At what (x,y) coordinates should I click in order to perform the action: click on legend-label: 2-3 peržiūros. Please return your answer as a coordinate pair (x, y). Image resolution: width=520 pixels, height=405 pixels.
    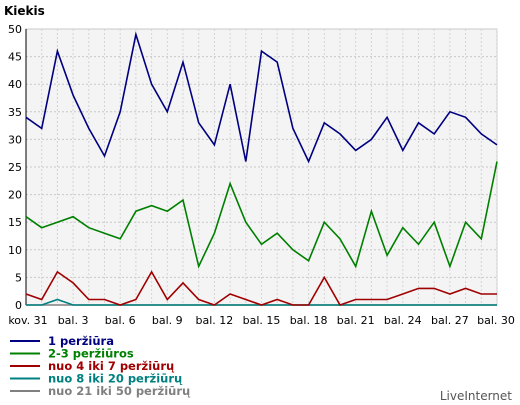
    Looking at the image, I should click on (91, 354).